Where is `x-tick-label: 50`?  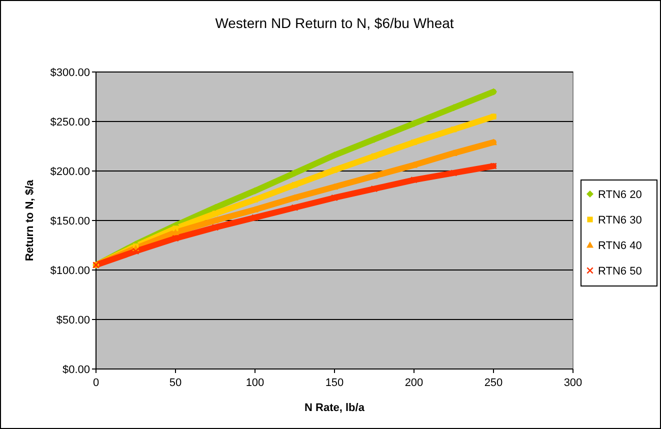
x-tick-label: 50 is located at coordinates (175, 383).